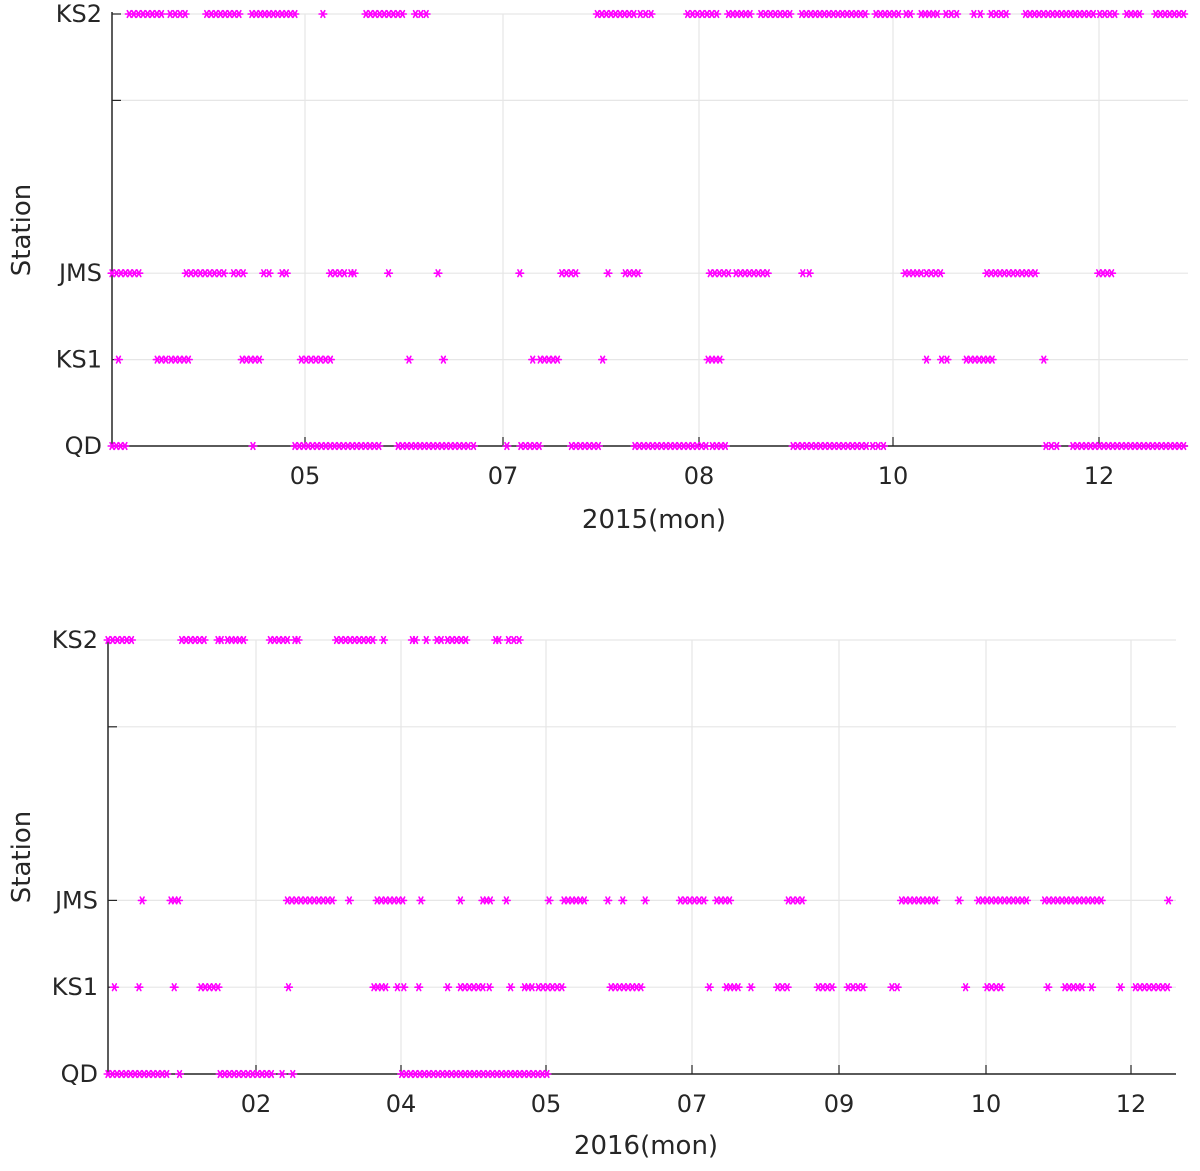 Image resolution: width=1200 pixels, height=1171 pixels. Describe the element at coordinates (79, 360) in the screenshot. I see `y-tick-label: KS1` at that location.